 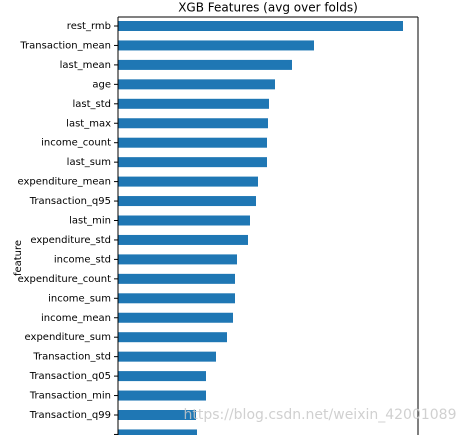 I want to click on y-tick-label: expenditure_mean, so click(x=64, y=182).